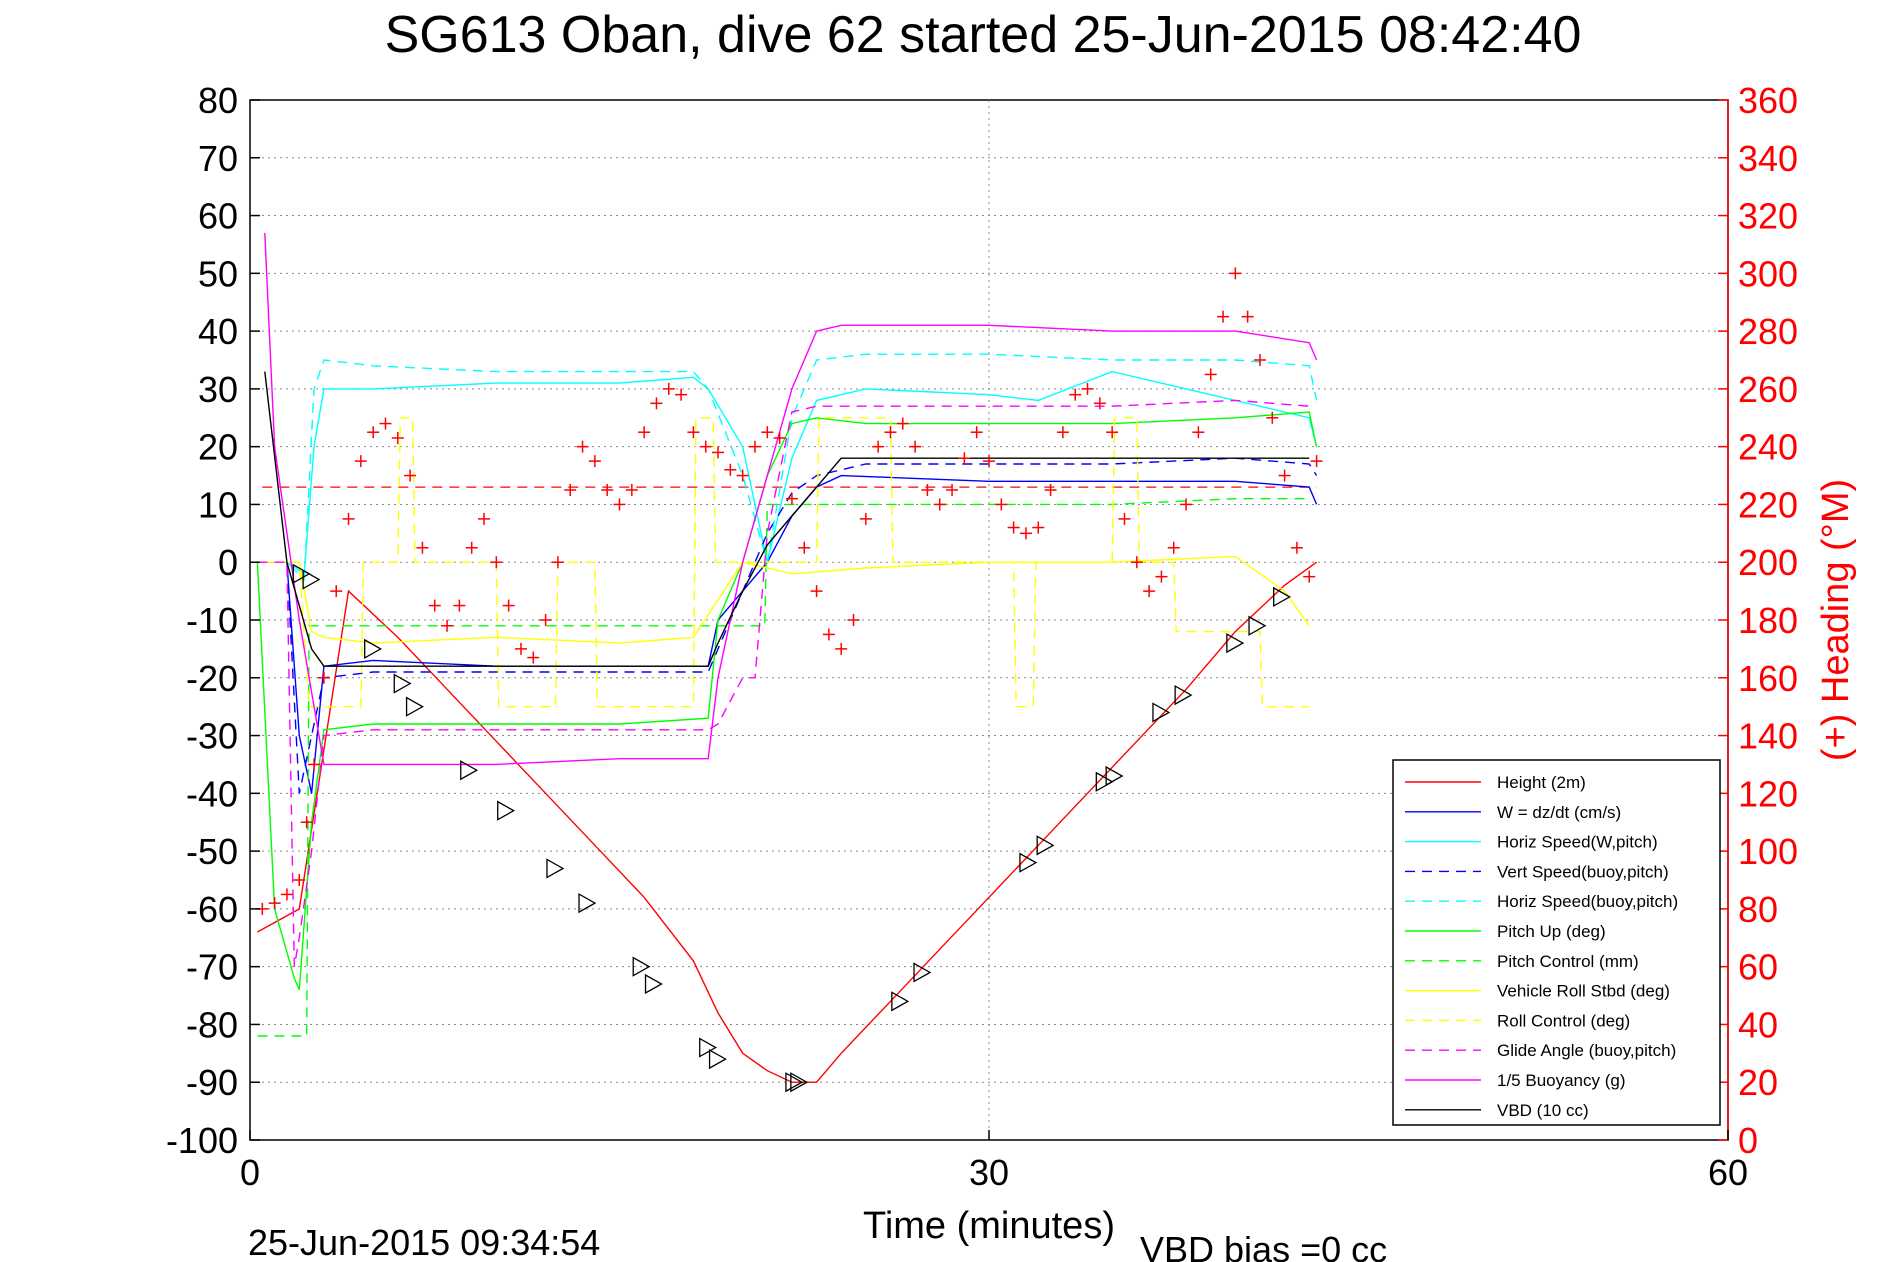  Describe the element at coordinates (1768, 158) in the screenshot. I see `right-tick-label: 340` at that location.